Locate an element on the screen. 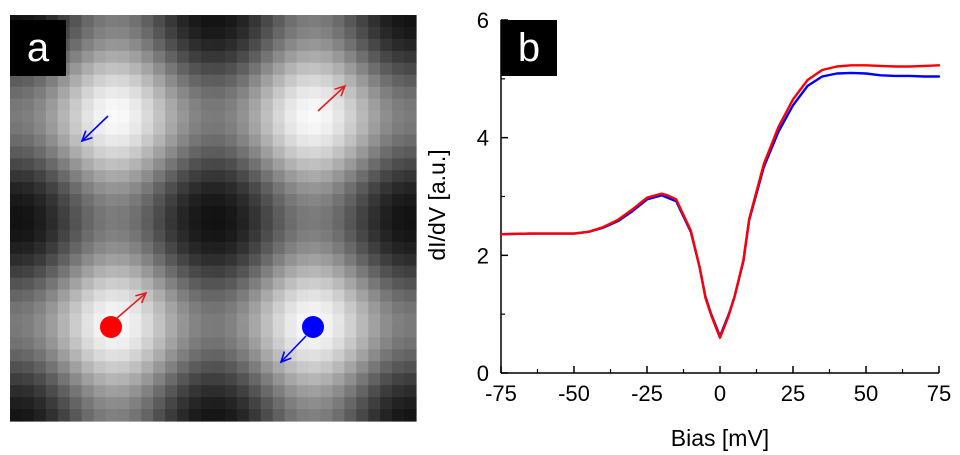 This screenshot has height=455, width=960. arrow-top-left-head is located at coordinates (86, 136).